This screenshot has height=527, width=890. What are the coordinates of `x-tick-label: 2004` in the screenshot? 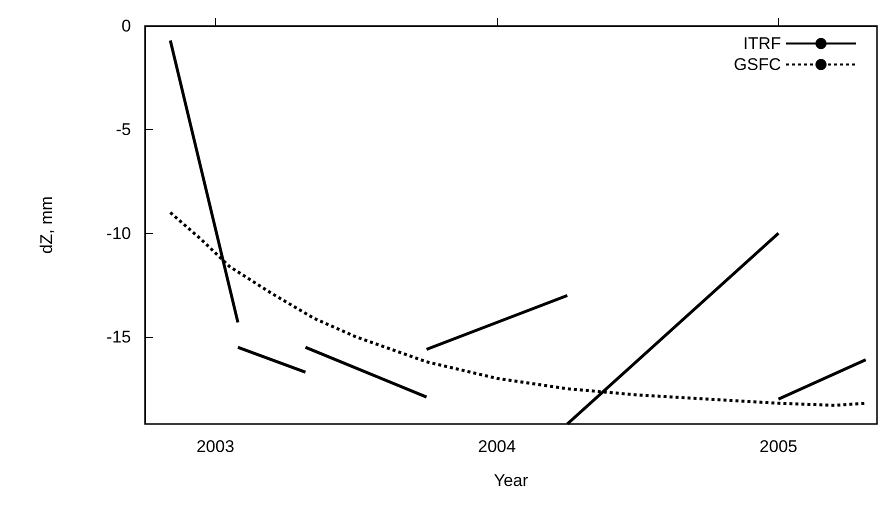 It's located at (497, 446).